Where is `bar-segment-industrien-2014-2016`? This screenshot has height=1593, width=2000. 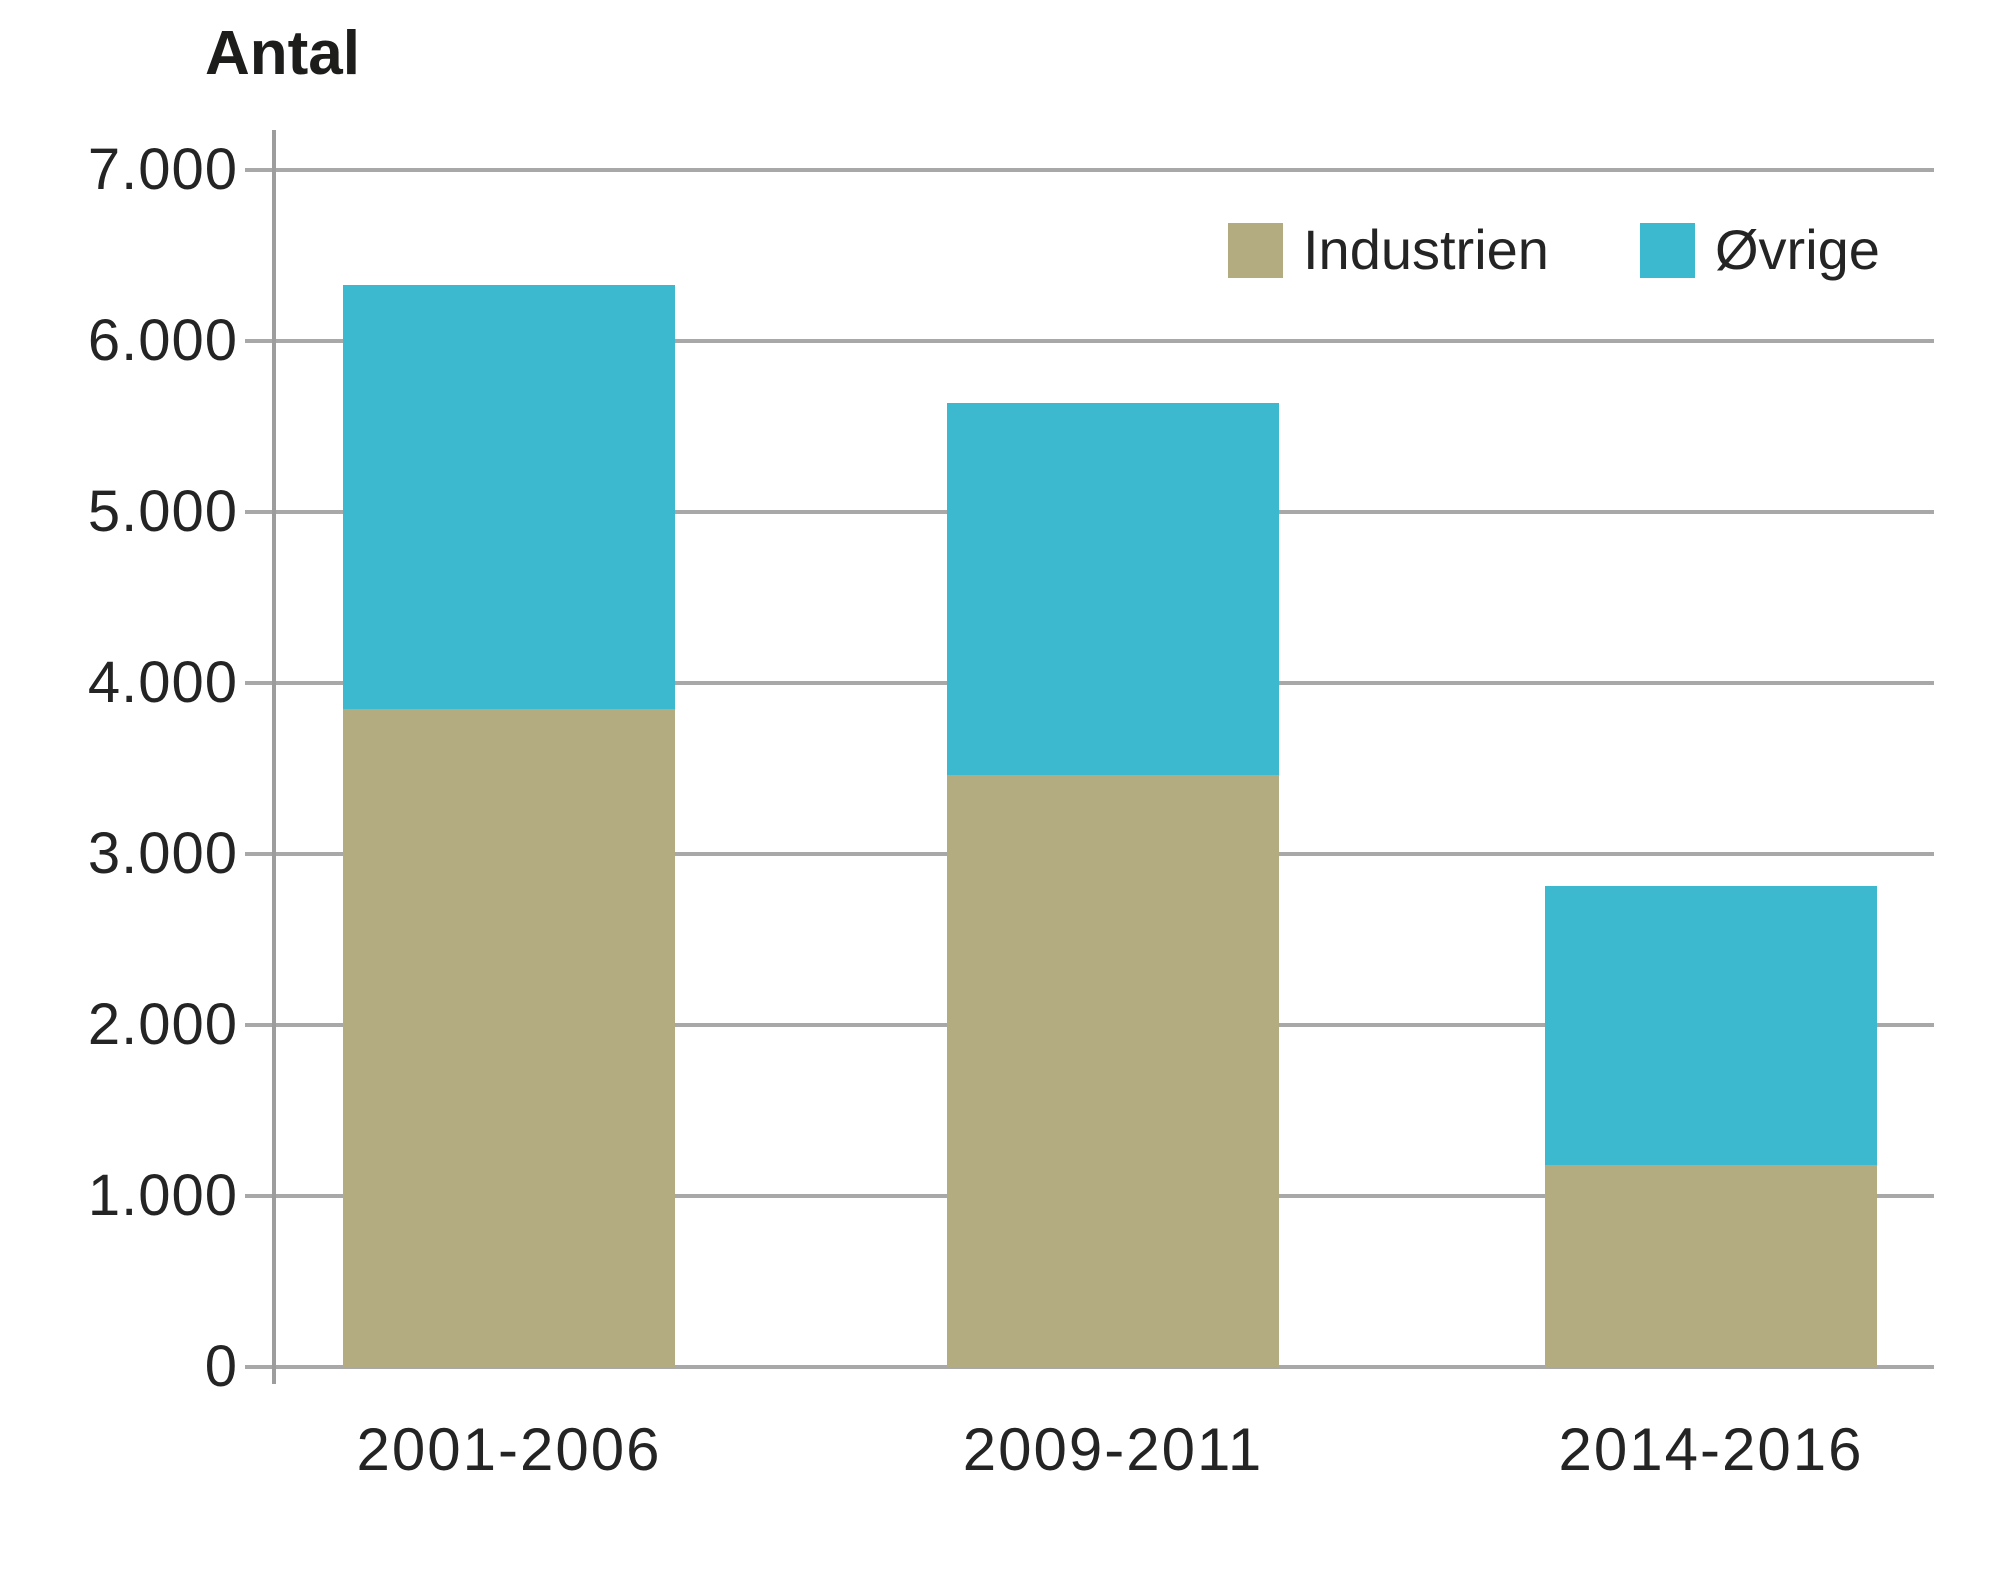 bar-segment-industrien-2014-2016 is located at coordinates (1711, 1266).